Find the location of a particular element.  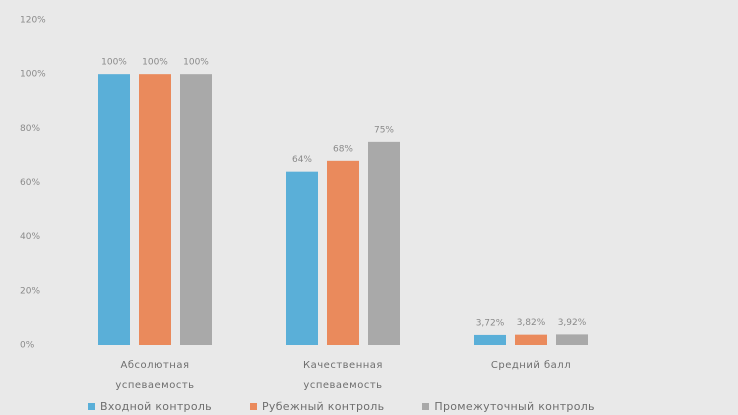

legend-label: Промежуточный контроль is located at coordinates (514, 406).